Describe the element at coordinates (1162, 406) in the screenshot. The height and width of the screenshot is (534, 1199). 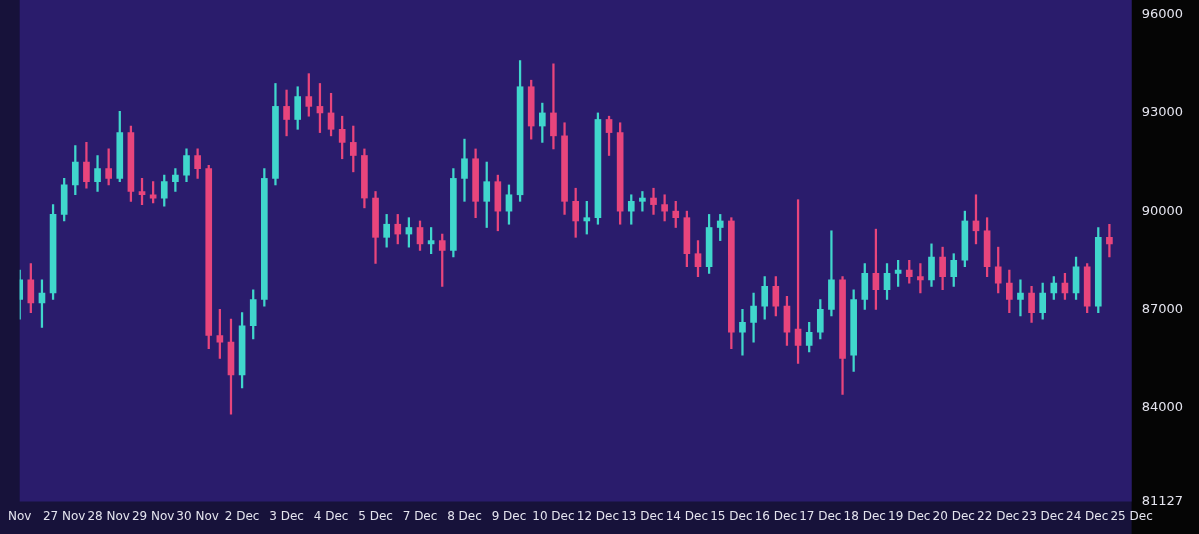
I see `y-tick-label: 84000` at that location.